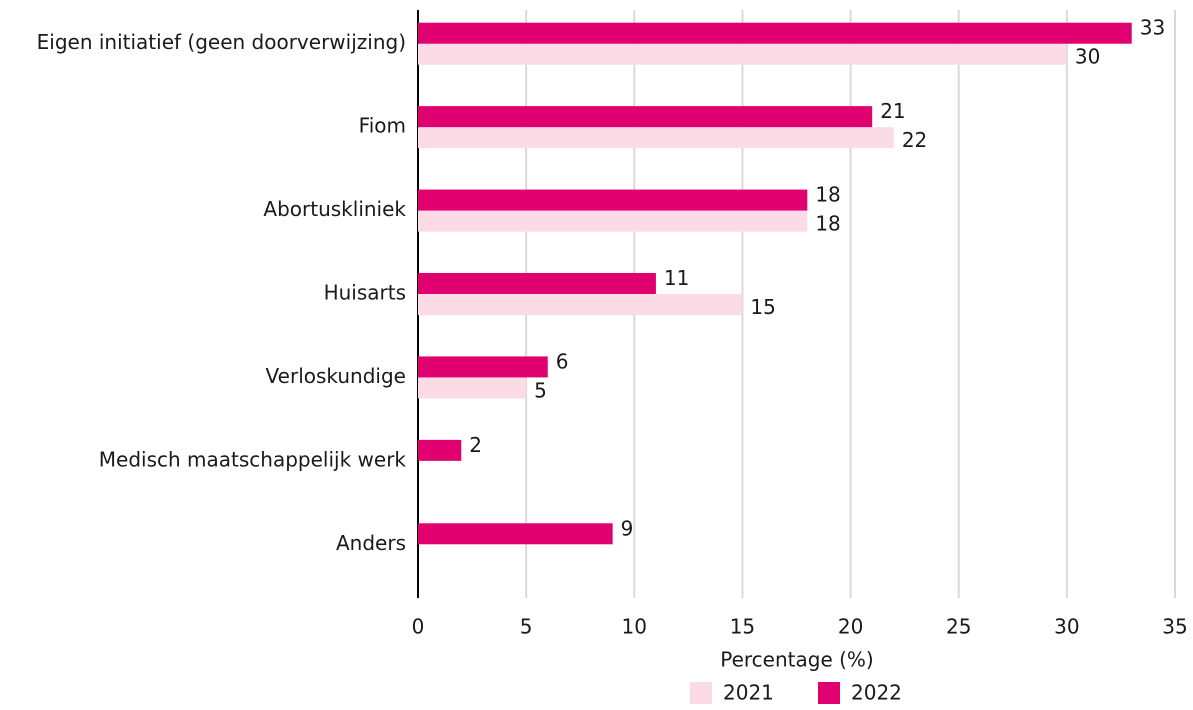 The width and height of the screenshot is (1193, 710). Describe the element at coordinates (1174, 627) in the screenshot. I see `x-tick-label: 35` at that location.